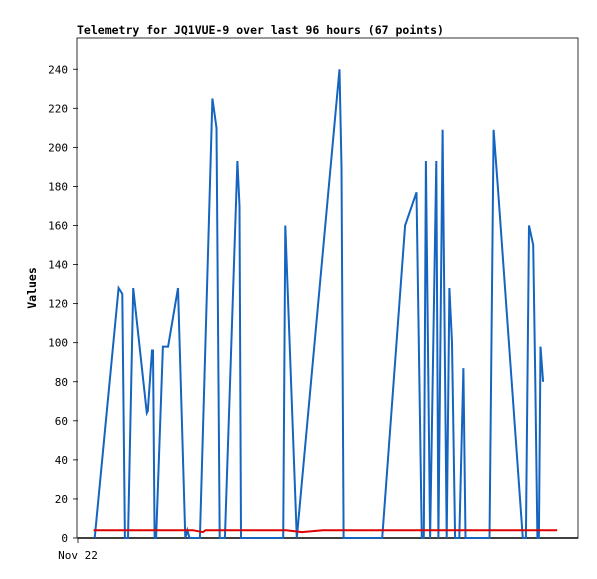 The height and width of the screenshot is (579, 597). I want to click on y-axis-label: Values, so click(32, 288).